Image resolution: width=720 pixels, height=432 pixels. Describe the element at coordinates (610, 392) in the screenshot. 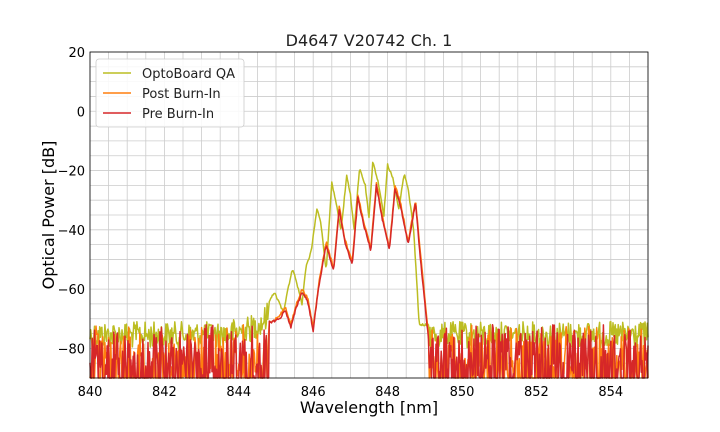

I see `x-tick-label: 854` at that location.